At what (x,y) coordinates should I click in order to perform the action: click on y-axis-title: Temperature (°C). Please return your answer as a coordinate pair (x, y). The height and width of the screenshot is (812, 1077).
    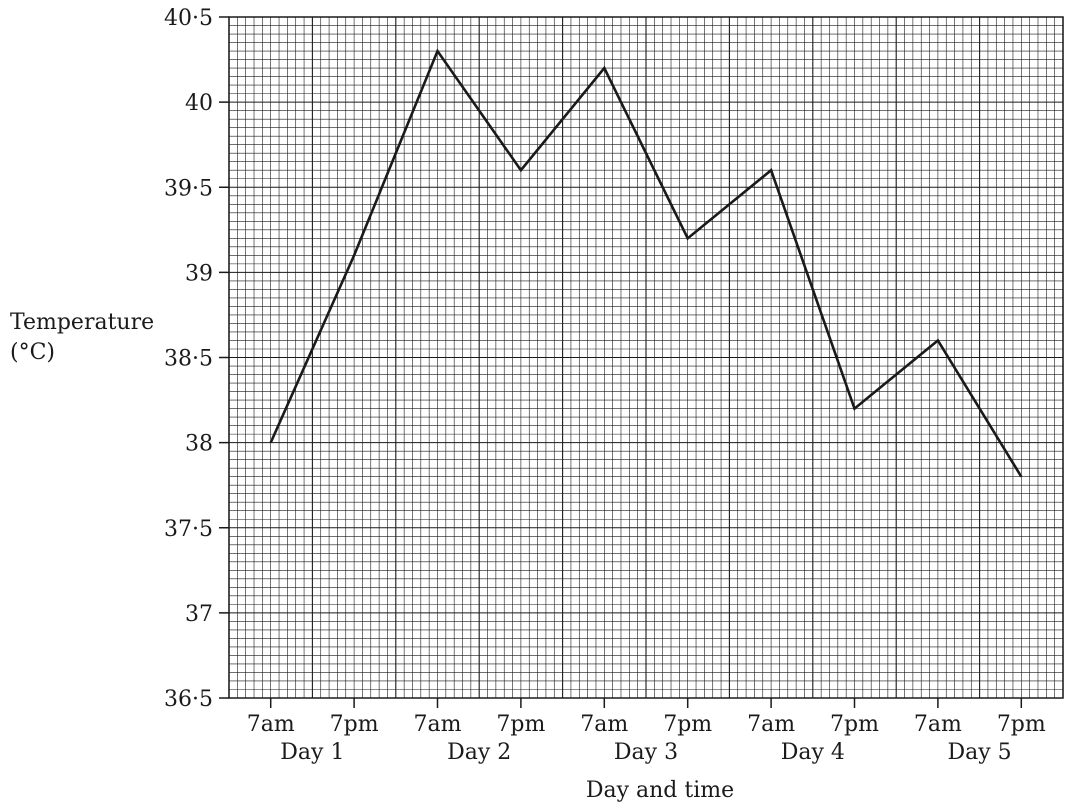
    Looking at the image, I should click on (82, 338).